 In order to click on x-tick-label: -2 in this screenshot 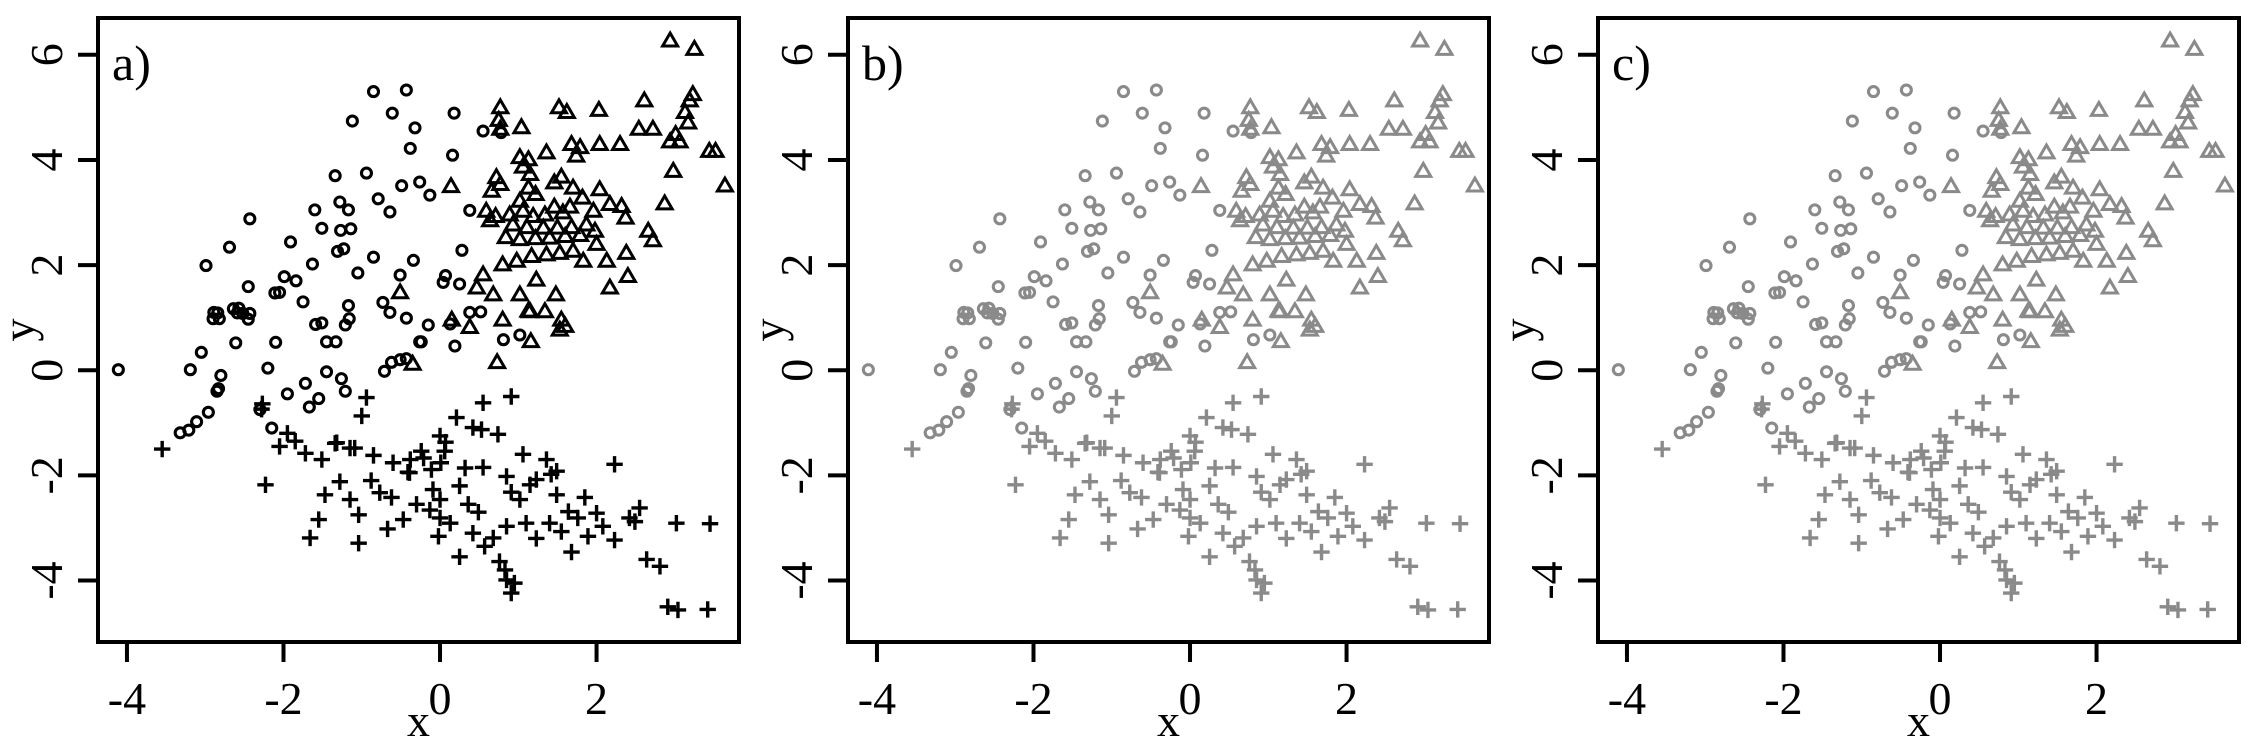, I will do `click(1783, 698)`.